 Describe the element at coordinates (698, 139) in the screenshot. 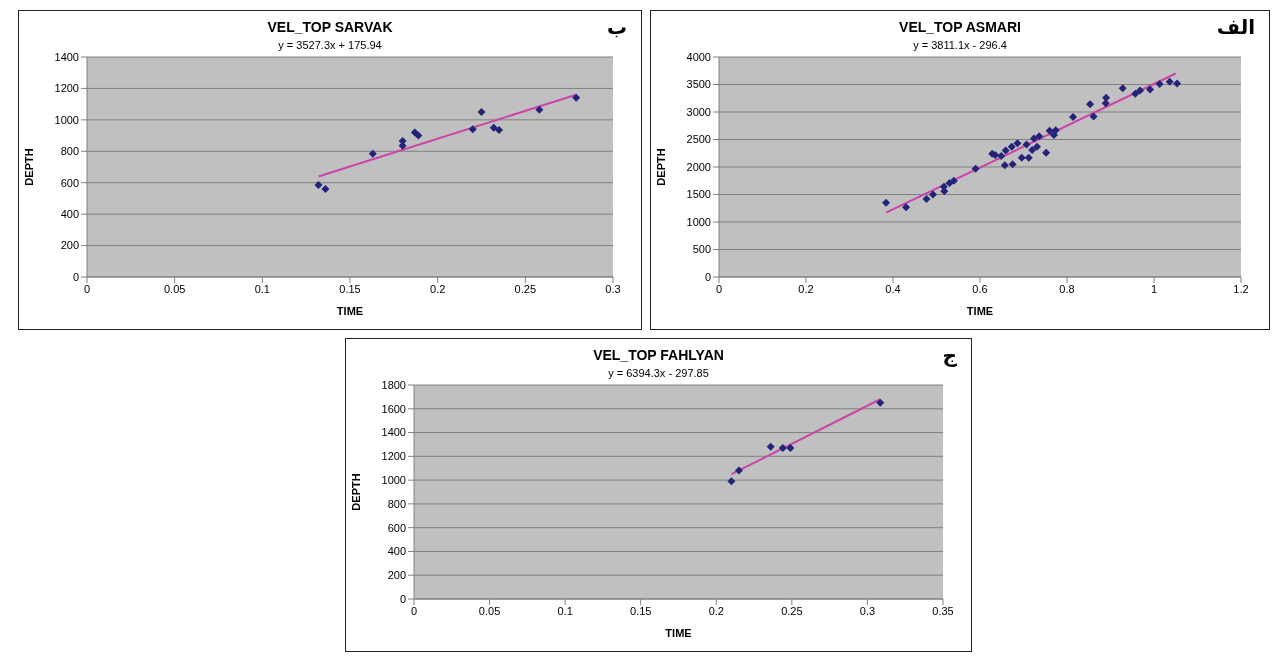

I see `y-tick-label: 2500` at that location.